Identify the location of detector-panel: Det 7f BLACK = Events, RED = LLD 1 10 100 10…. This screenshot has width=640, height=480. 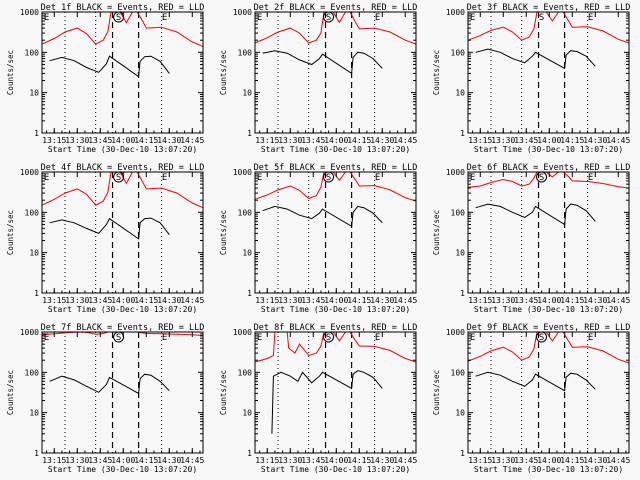
(105, 398).